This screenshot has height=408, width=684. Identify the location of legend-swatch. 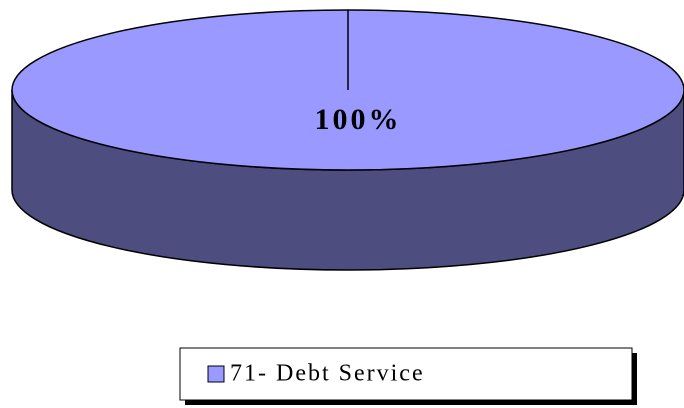
(216, 374).